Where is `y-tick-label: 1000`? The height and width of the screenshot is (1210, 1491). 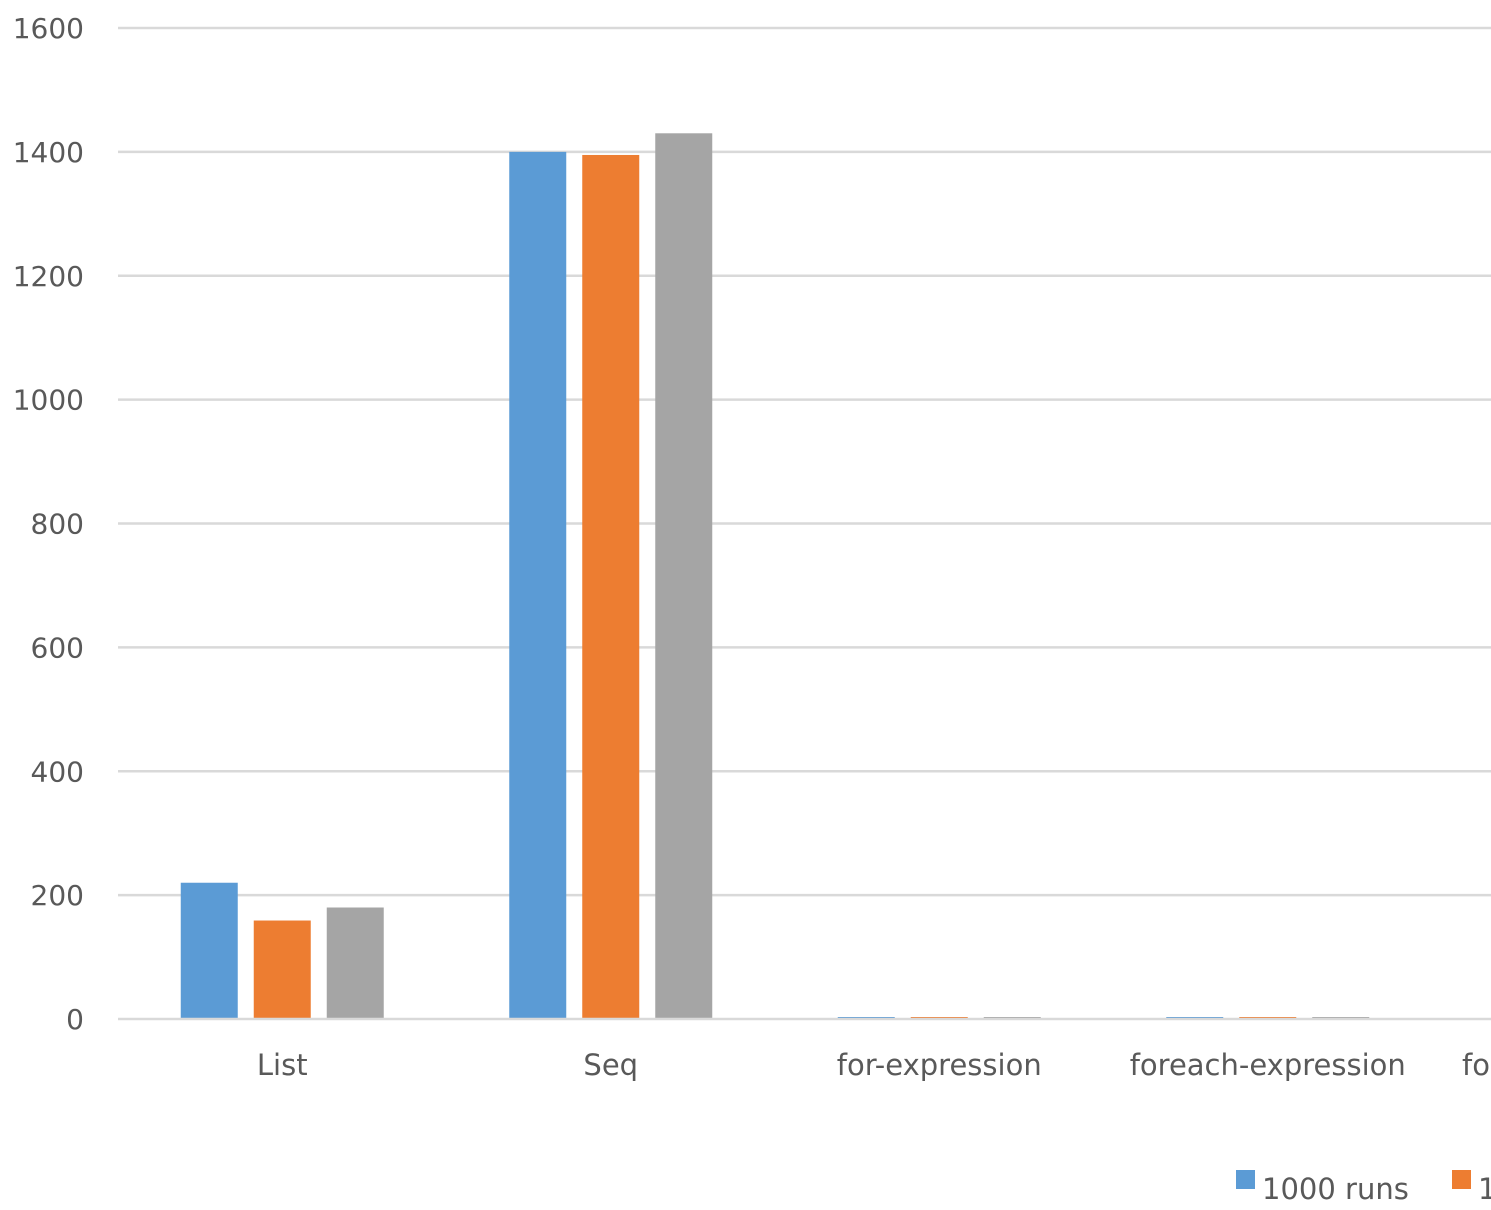
y-tick-label: 1000 is located at coordinates (48, 400).